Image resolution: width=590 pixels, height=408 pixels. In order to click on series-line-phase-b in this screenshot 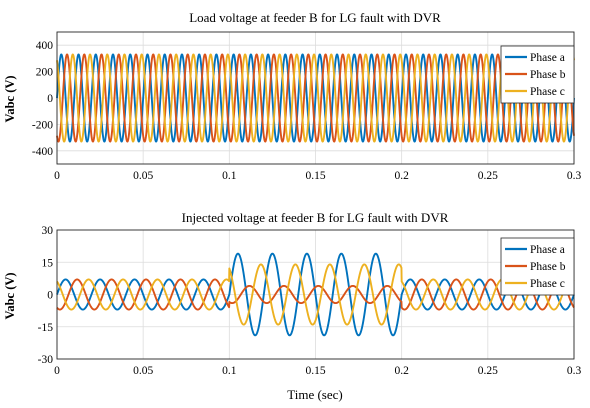, I will do `click(315, 294)`.